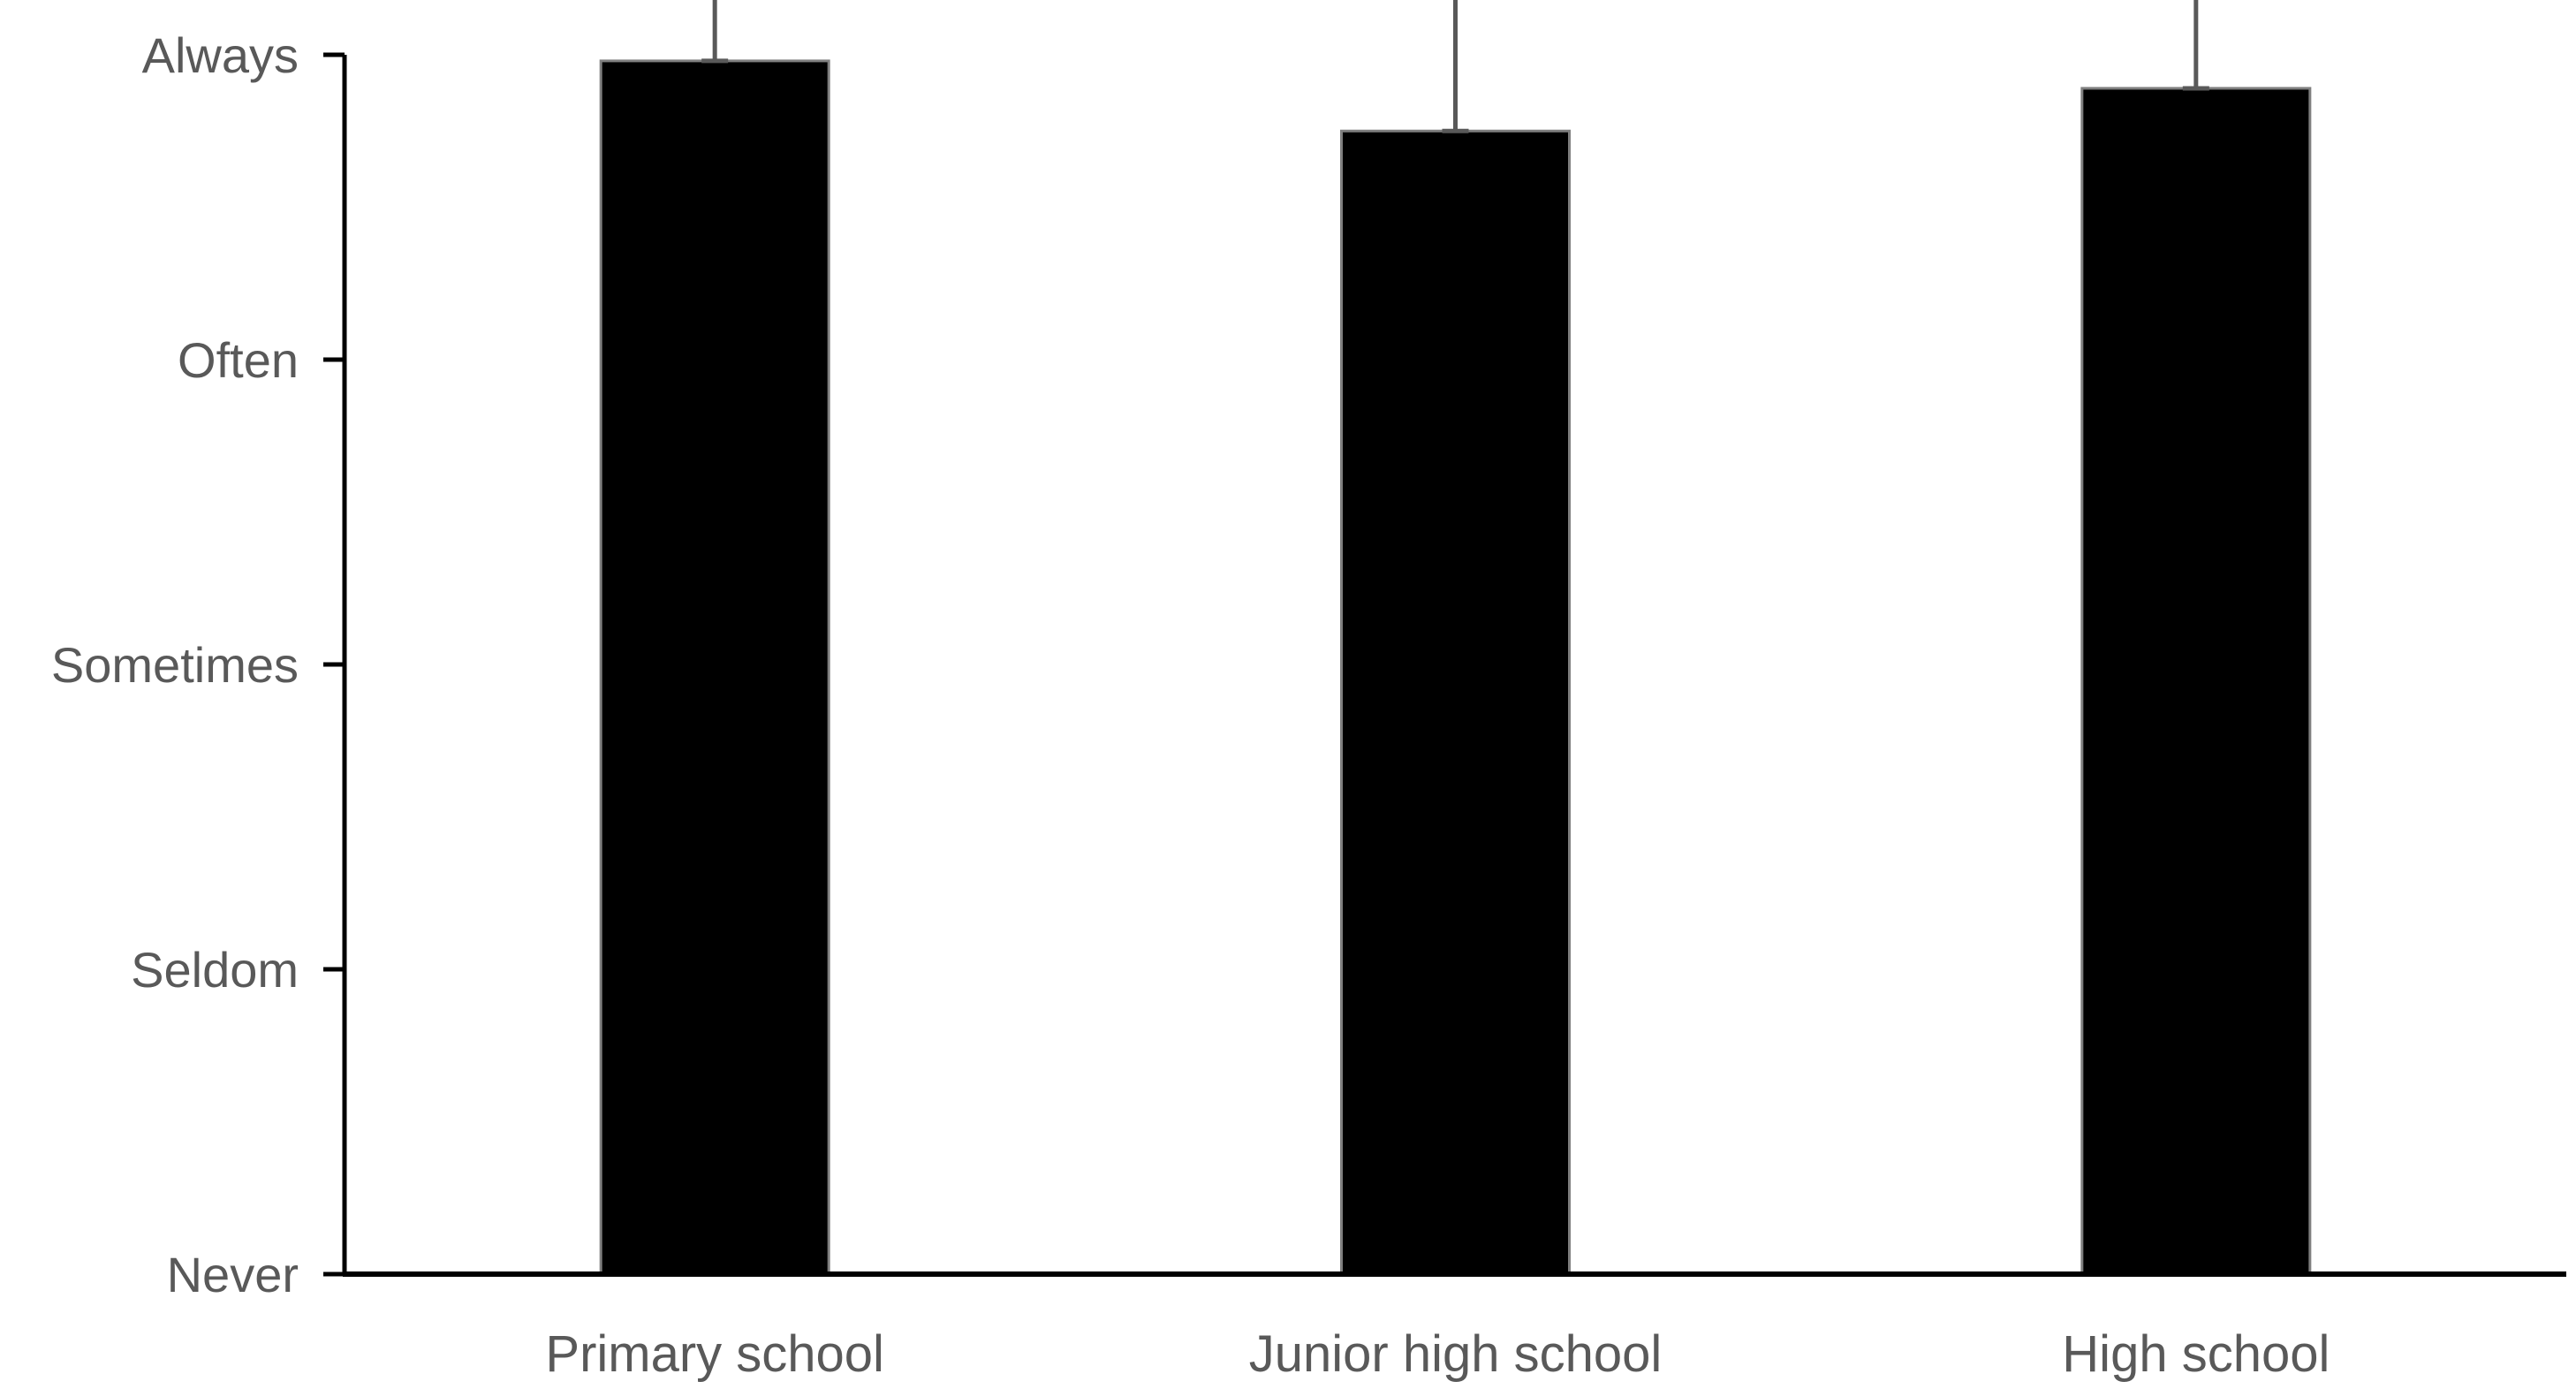  Describe the element at coordinates (239, 360) in the screenshot. I see `y-tick-label: Often` at that location.